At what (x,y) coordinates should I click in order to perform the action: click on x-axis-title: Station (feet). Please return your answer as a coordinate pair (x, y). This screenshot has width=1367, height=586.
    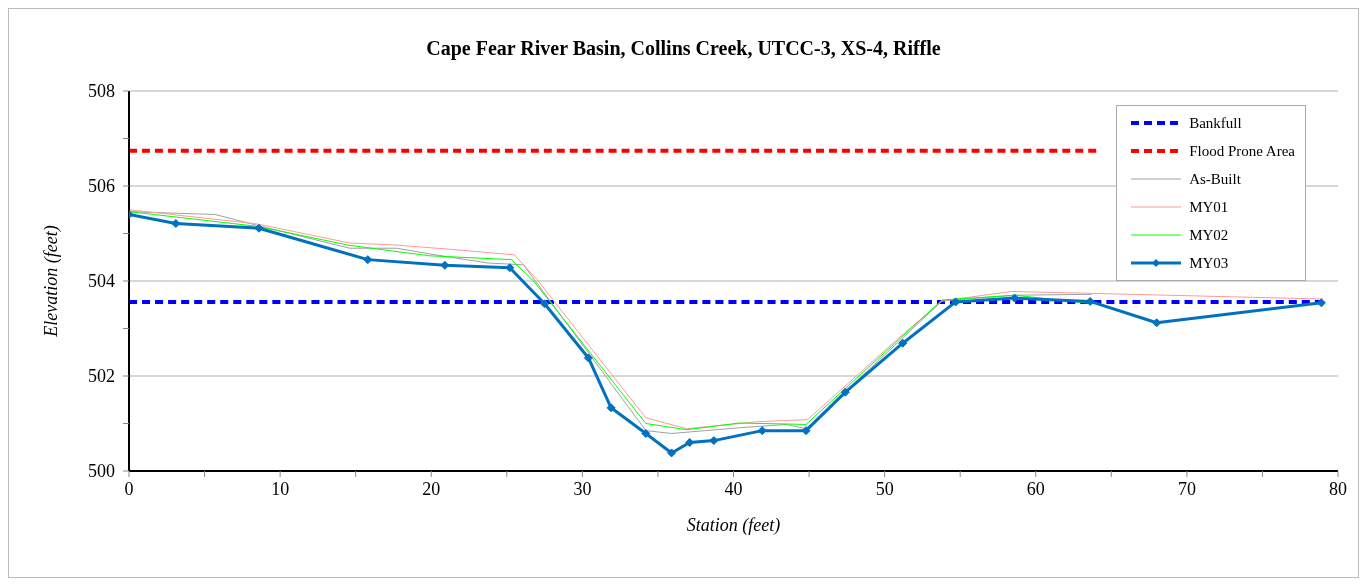
    Looking at the image, I should click on (733, 525).